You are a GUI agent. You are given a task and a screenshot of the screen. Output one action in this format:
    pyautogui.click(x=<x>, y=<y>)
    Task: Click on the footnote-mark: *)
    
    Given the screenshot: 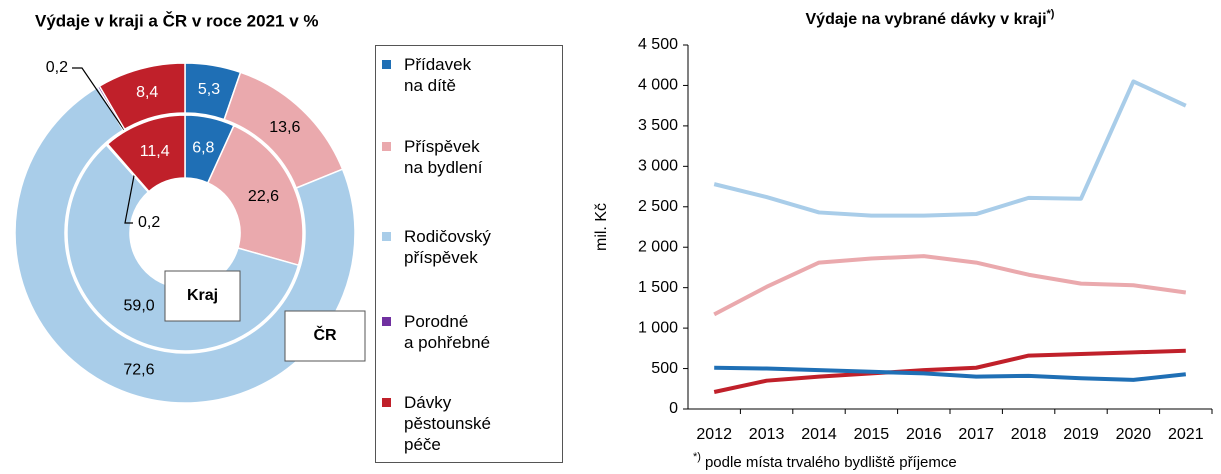 What is the action you would take?
    pyautogui.click(x=697, y=457)
    